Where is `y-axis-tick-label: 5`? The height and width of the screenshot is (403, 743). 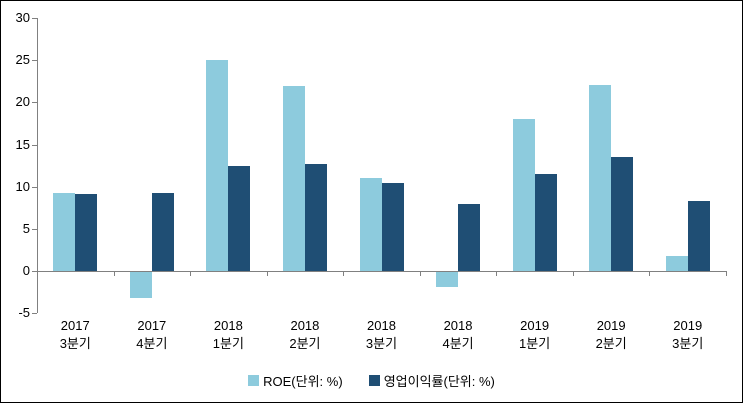 y-axis-tick-label: 5 is located at coordinates (26, 228).